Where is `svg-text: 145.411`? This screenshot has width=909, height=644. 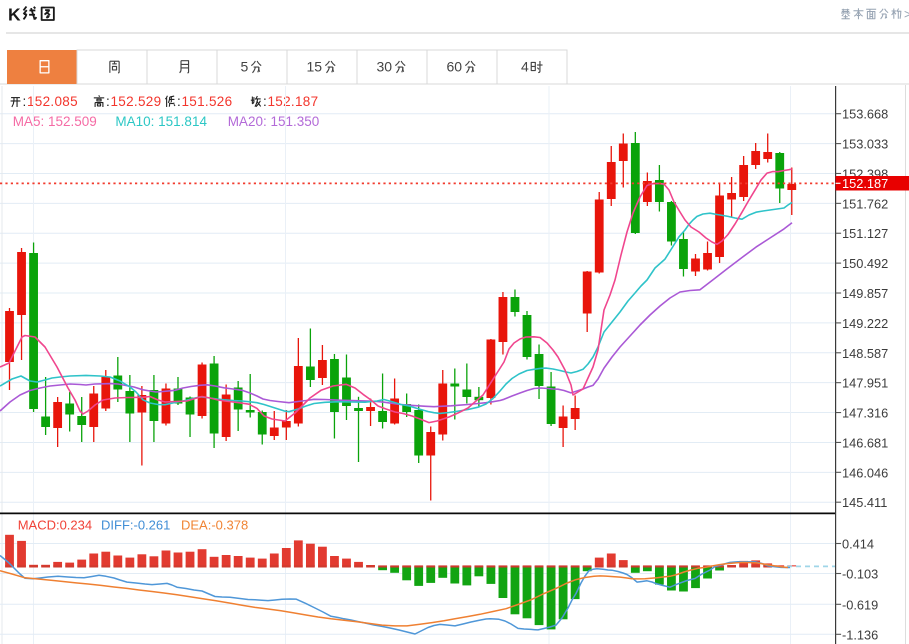
svg-text: 145.411 is located at coordinates (864, 502).